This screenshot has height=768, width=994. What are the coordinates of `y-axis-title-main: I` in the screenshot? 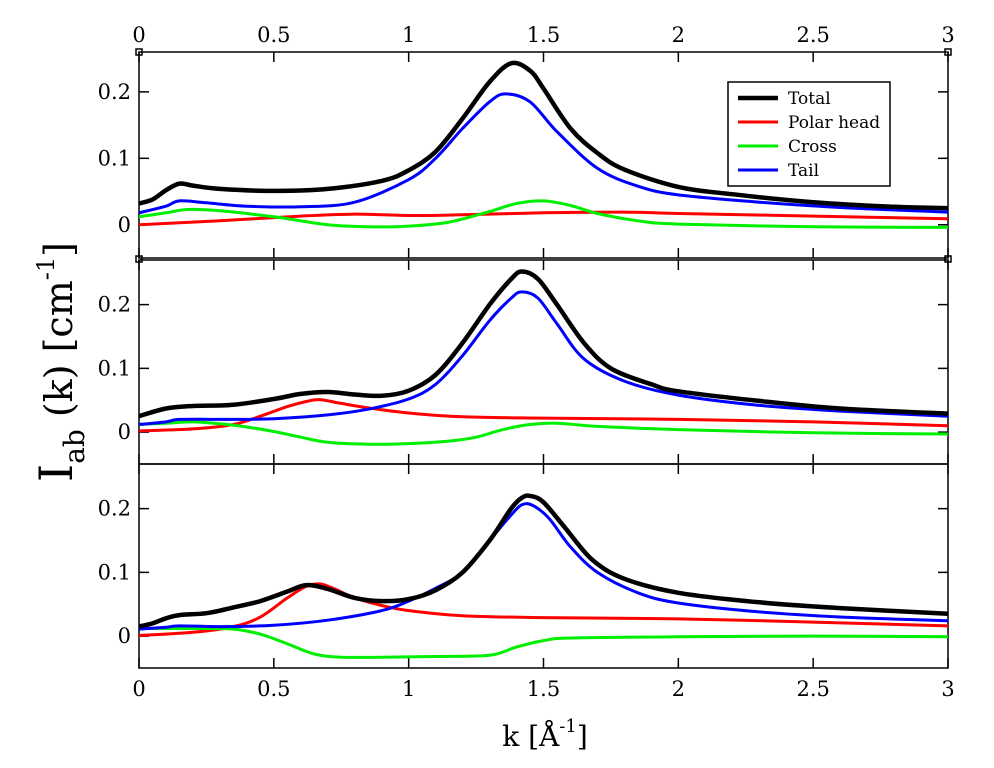 It's located at (56, 473).